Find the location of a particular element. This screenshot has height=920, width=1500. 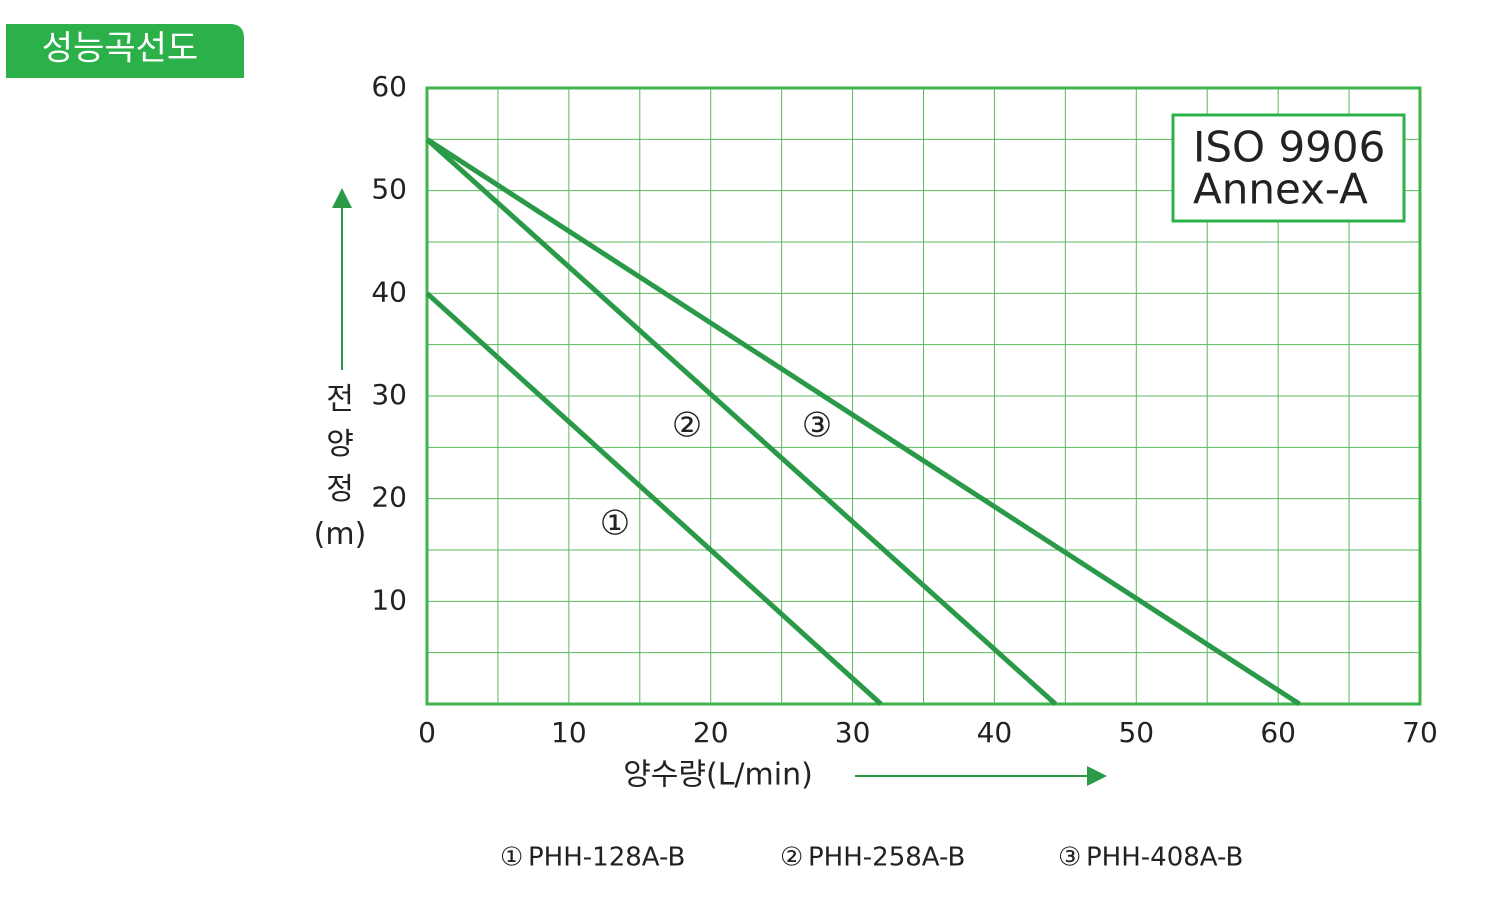

y-tick-label: 50 is located at coordinates (389, 189).